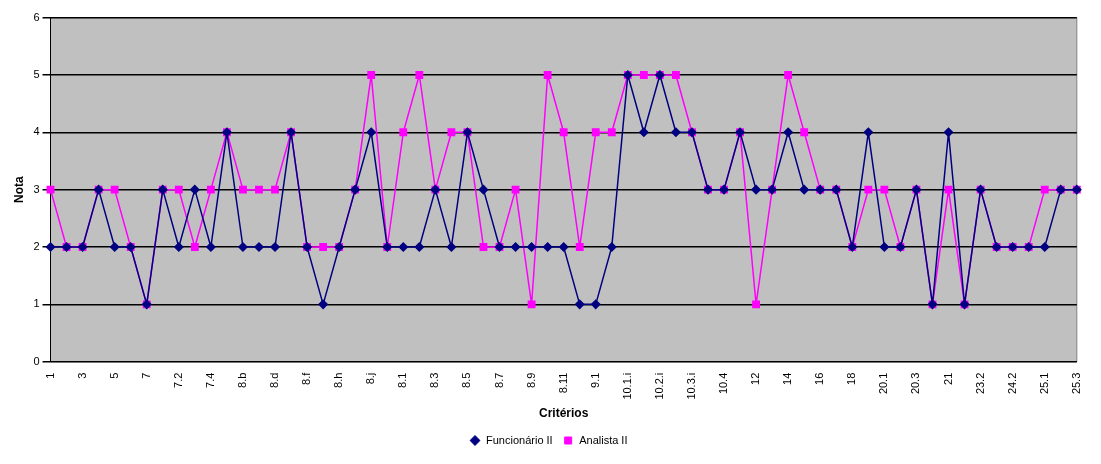  I want to click on x-tick-label: 8.b, so click(241, 380).